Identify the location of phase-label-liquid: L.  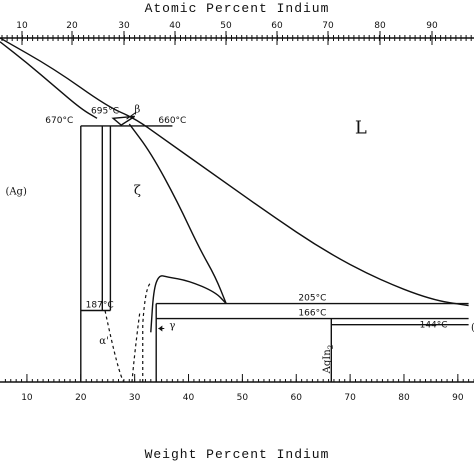
(361, 128).